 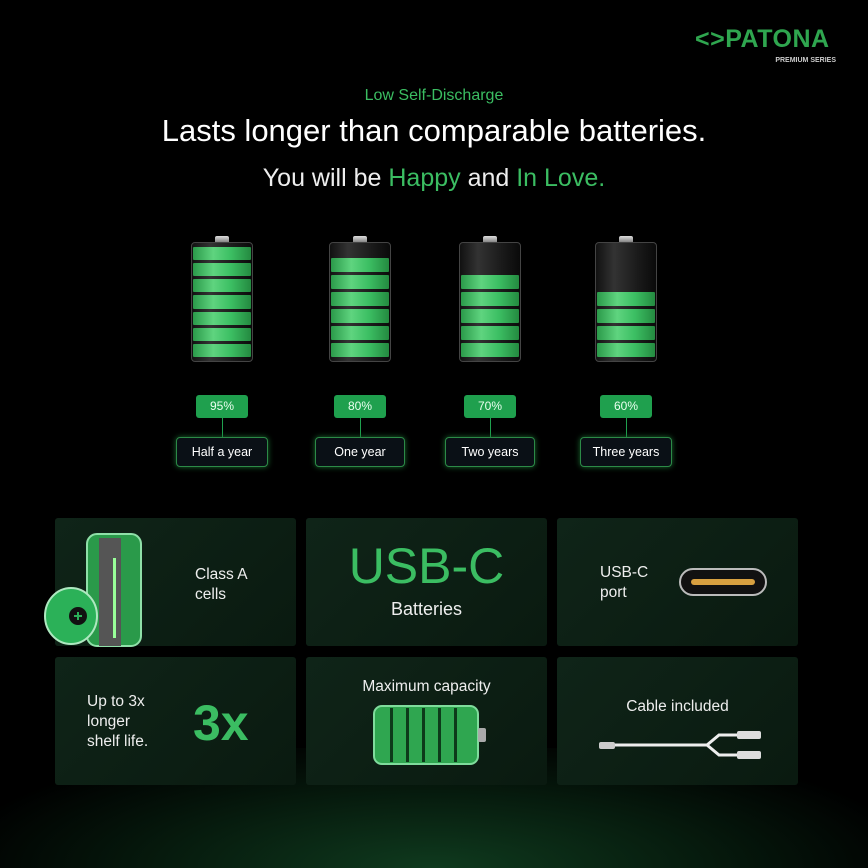 What do you see at coordinates (624, 582) in the screenshot?
I see `port-text: USB-C port` at bounding box center [624, 582].